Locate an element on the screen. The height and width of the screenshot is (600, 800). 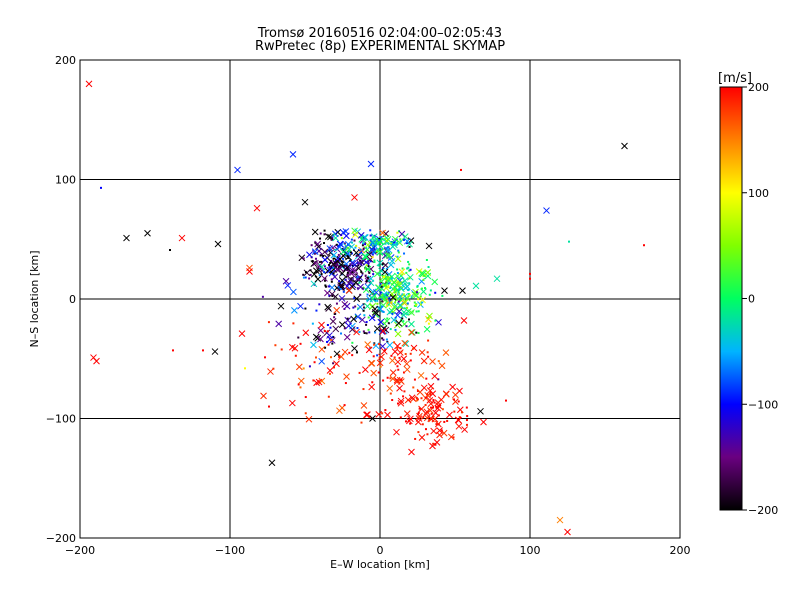
chart-title: Tromsø 20160516 02:04:00–02:05:43 is located at coordinates (380, 33).